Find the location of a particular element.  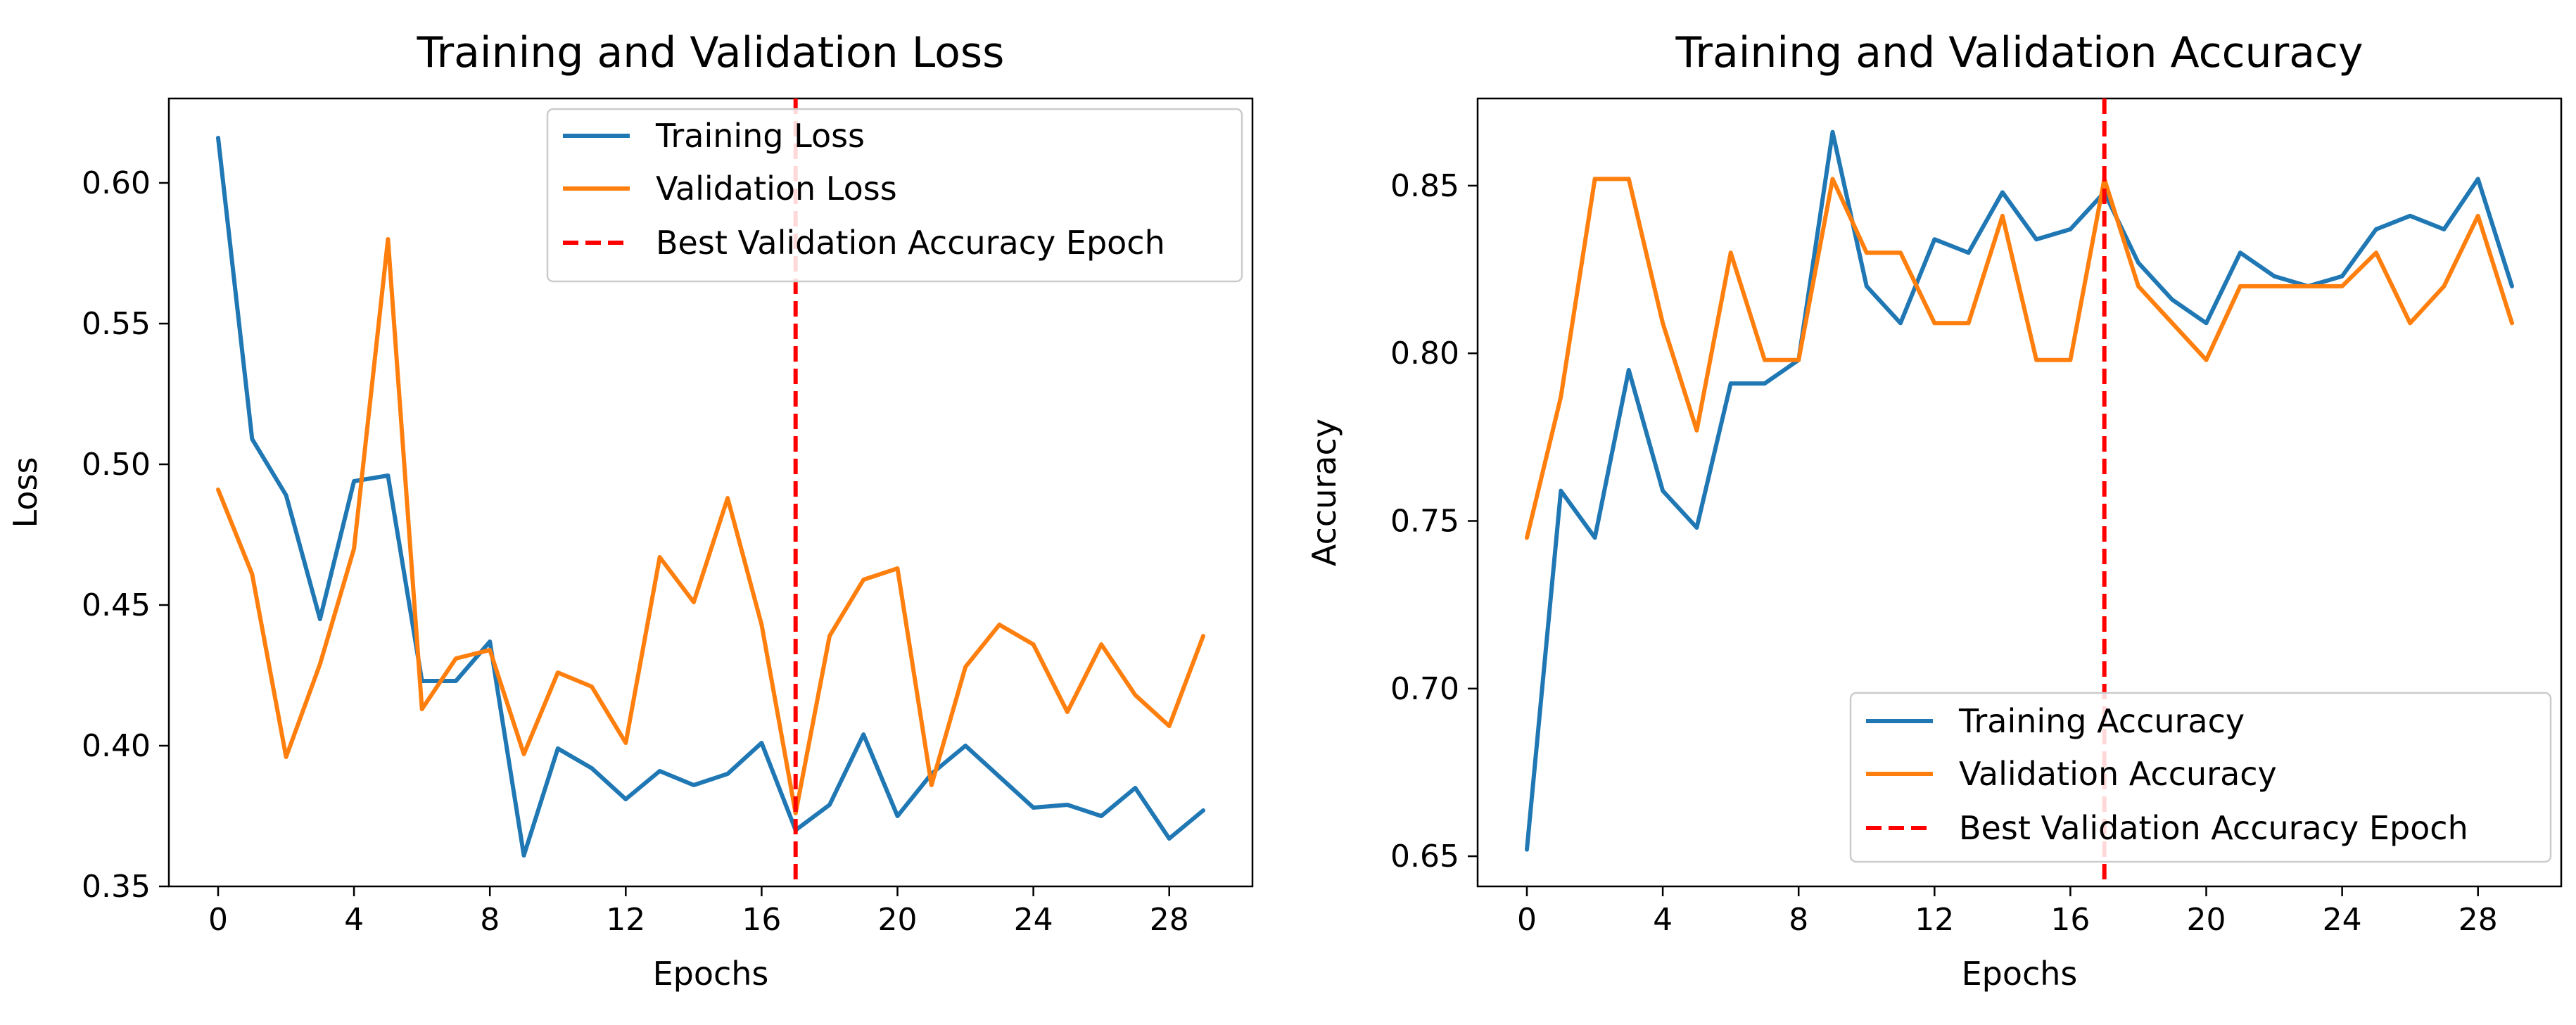

loss-x-tick-label: 20 is located at coordinates (898, 920).